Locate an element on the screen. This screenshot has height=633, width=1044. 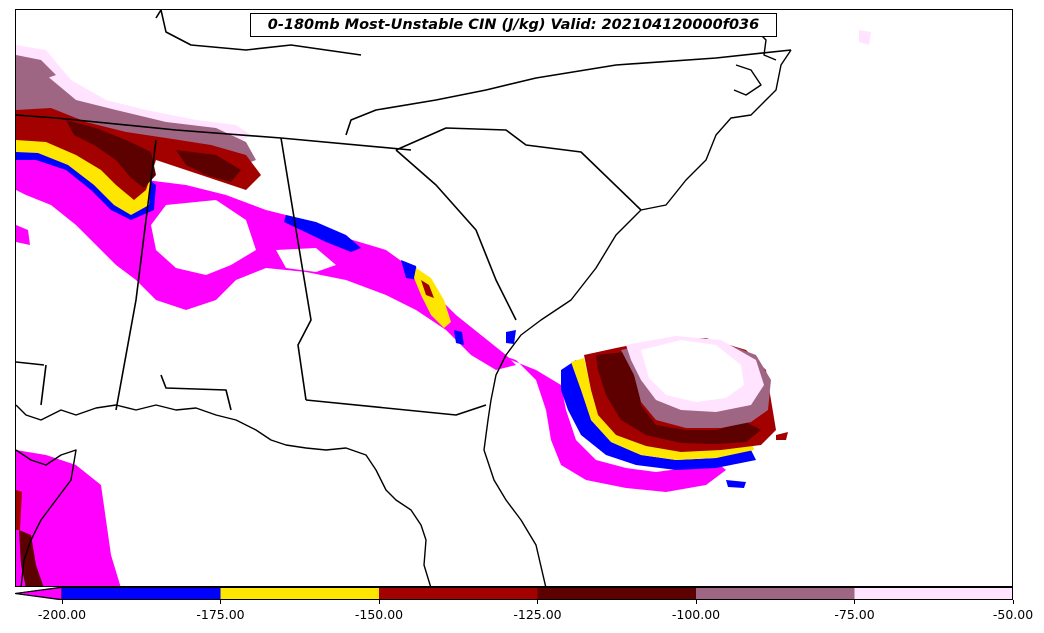
cin-region-red-sw is located at coordinates (19, 510).